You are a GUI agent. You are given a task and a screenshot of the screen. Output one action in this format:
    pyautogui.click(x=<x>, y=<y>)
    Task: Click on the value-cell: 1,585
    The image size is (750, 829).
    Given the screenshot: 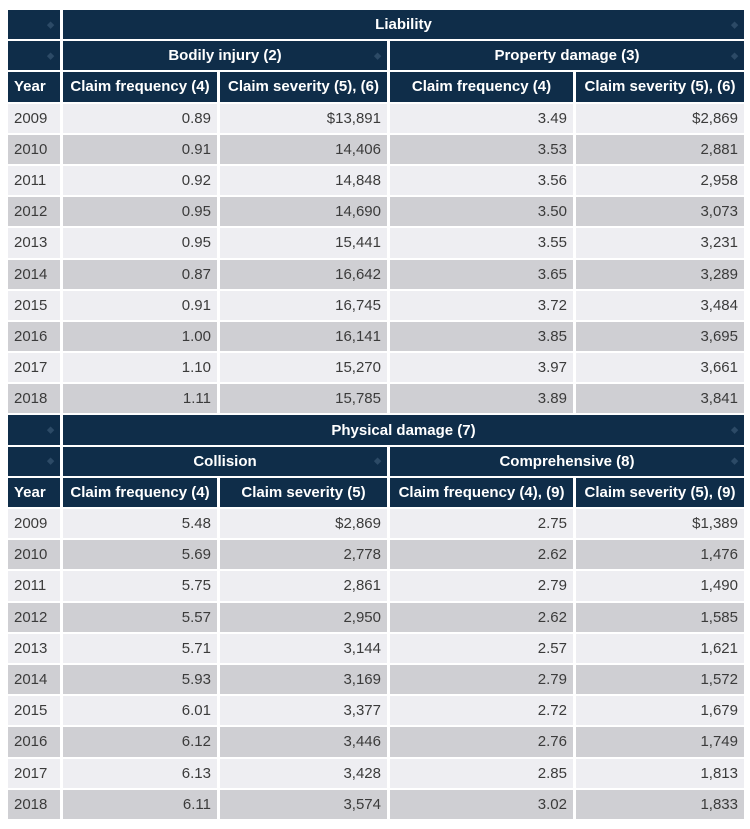 What is the action you would take?
    pyautogui.click(x=660, y=617)
    